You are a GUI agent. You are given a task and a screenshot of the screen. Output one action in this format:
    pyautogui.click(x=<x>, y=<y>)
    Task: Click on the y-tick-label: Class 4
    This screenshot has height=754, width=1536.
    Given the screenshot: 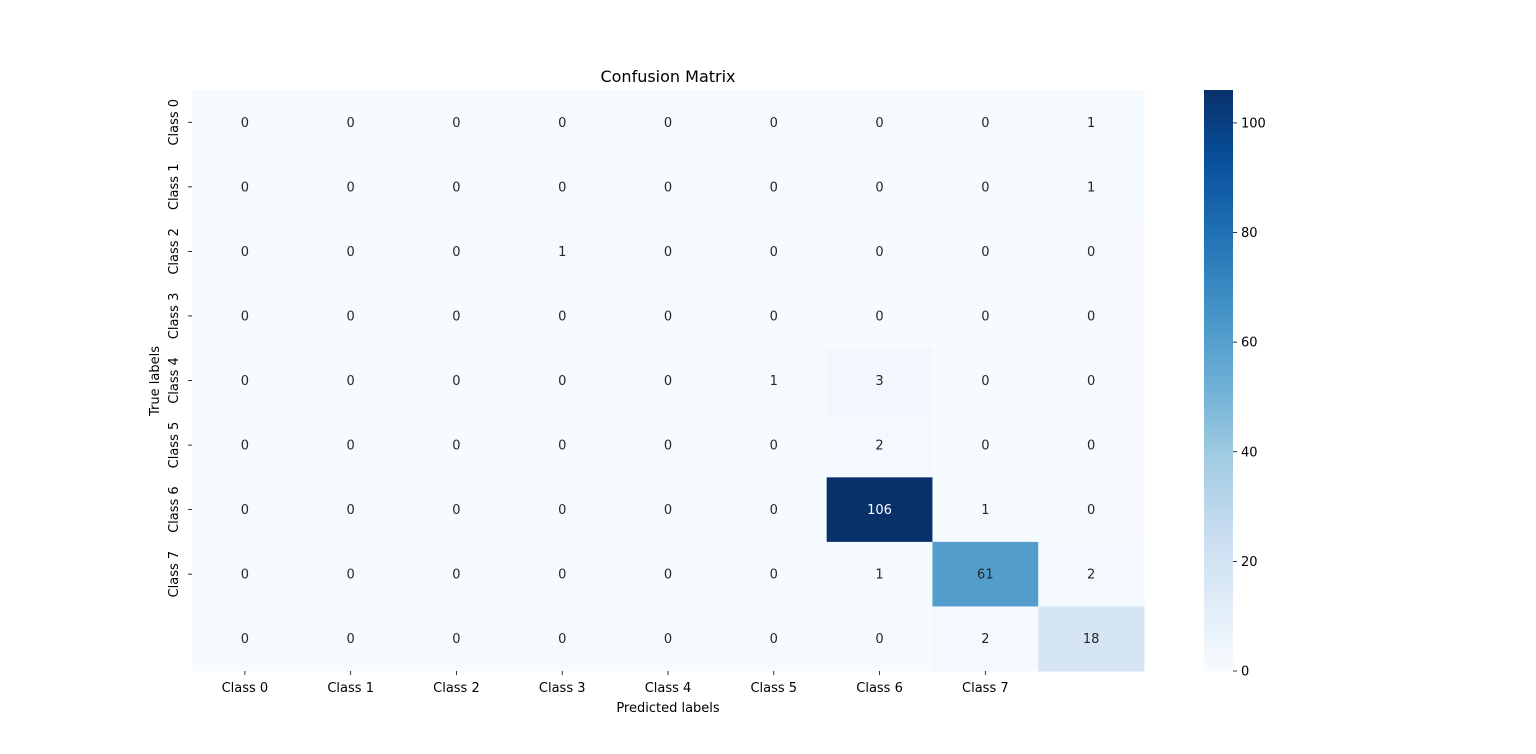 What is the action you would take?
    pyautogui.click(x=174, y=380)
    